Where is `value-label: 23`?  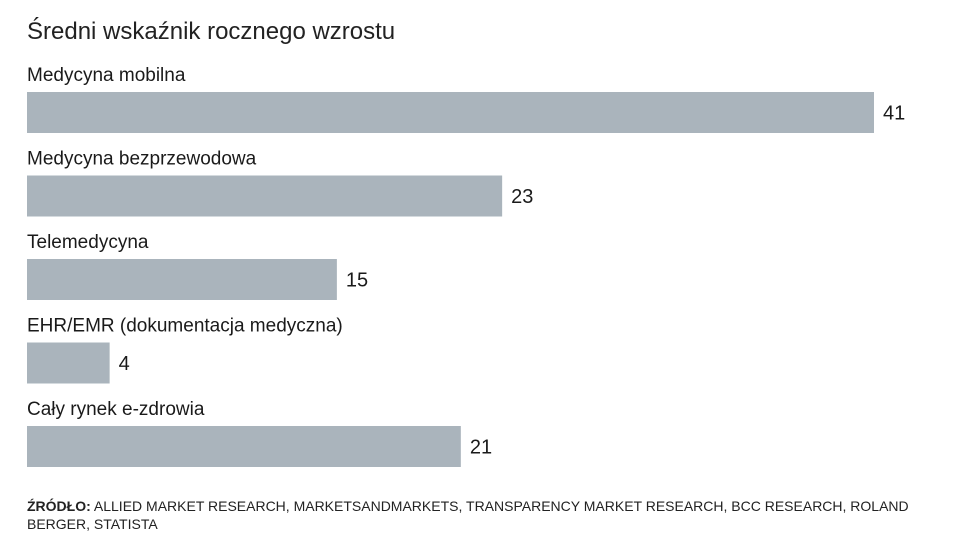
value-label: 23 is located at coordinates (522, 197).